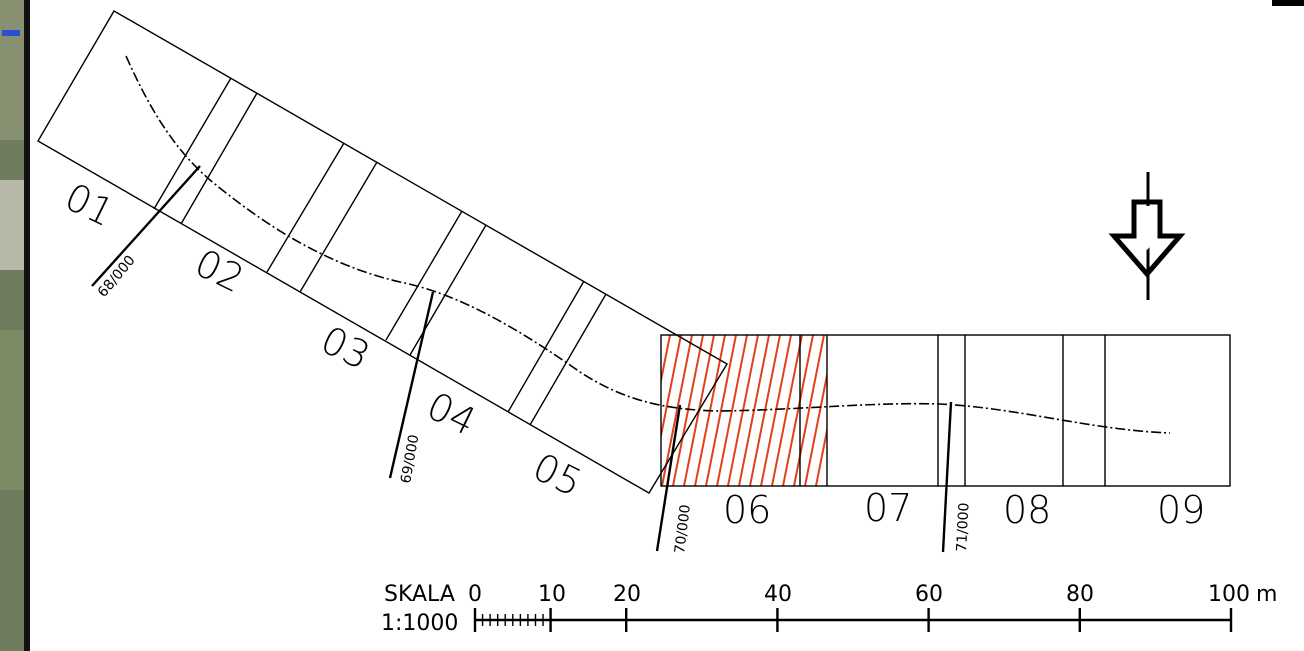  Describe the element at coordinates (1288, 3) in the screenshot. I see `corner-mark` at that location.